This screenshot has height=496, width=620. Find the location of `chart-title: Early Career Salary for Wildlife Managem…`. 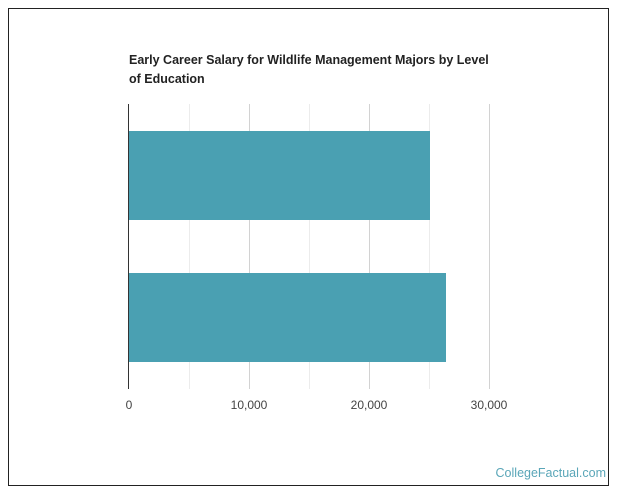

chart-title: Early Career Salary for Wildlife Managem… is located at coordinates (309, 69).